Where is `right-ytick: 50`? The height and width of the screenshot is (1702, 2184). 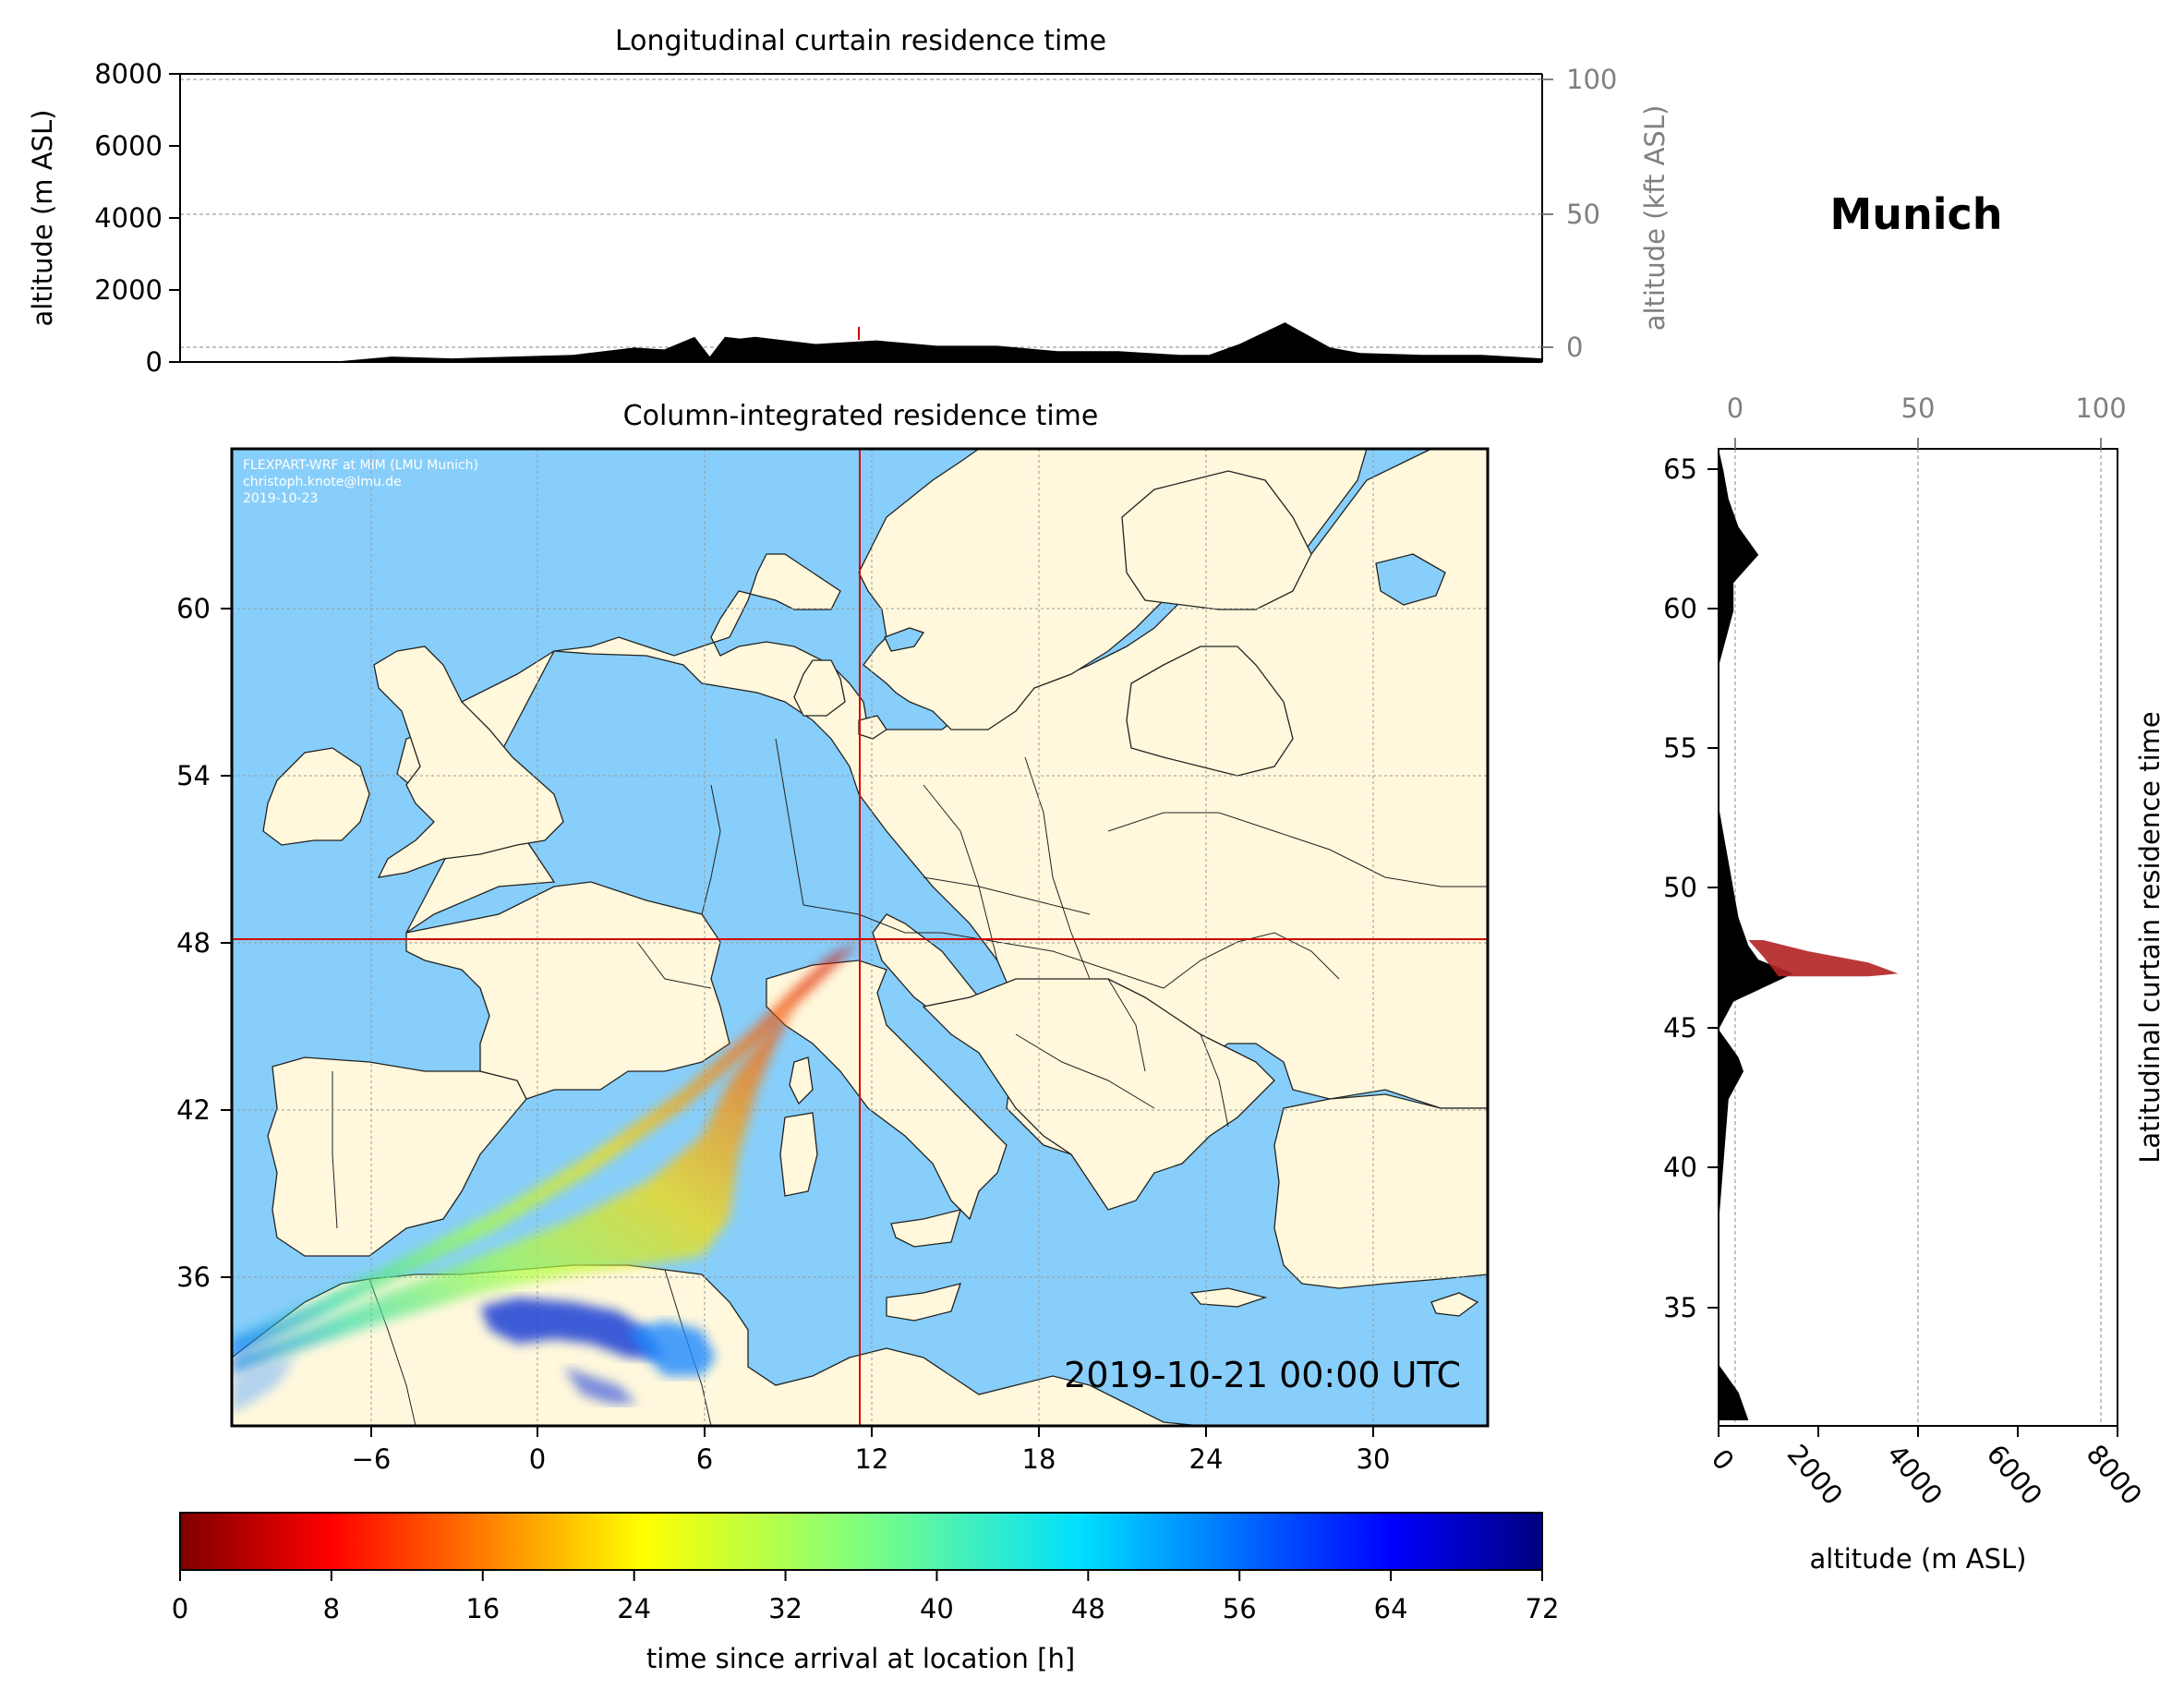 right-ytick: 50 is located at coordinates (1680, 887).